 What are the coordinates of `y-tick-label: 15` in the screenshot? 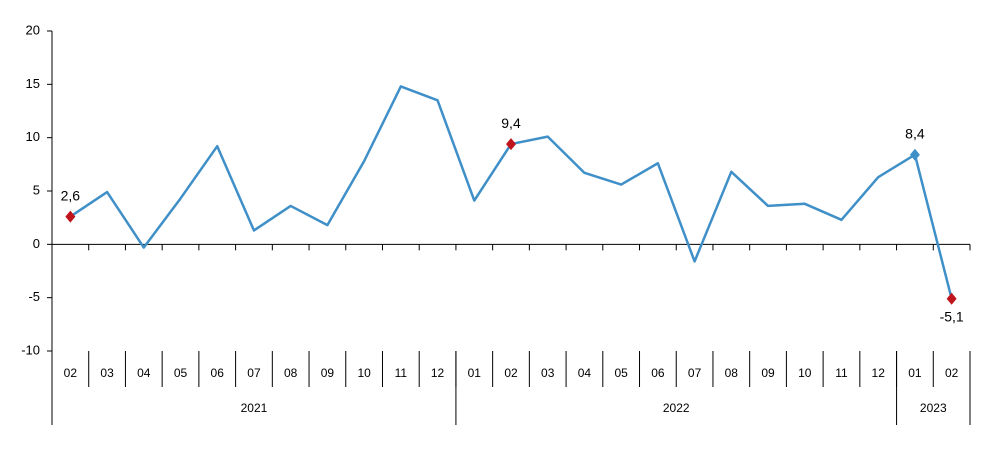 It's located at (33, 83).